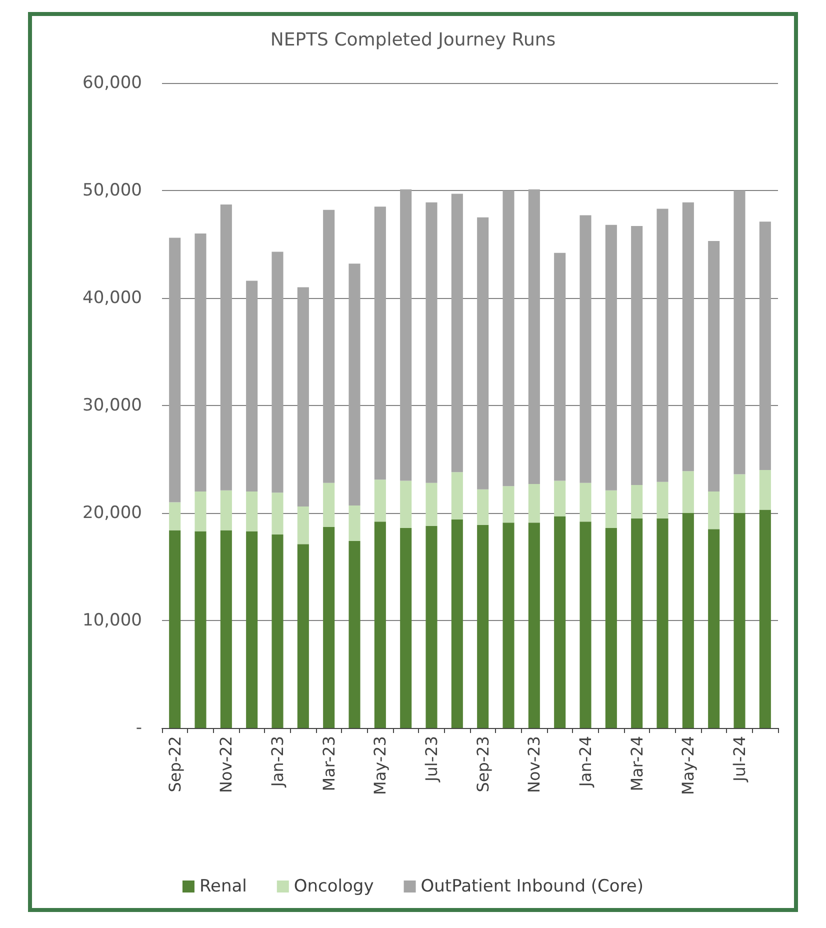 The image size is (826, 928). Describe the element at coordinates (688, 765) in the screenshot. I see `x-tick-label: May-24` at that location.